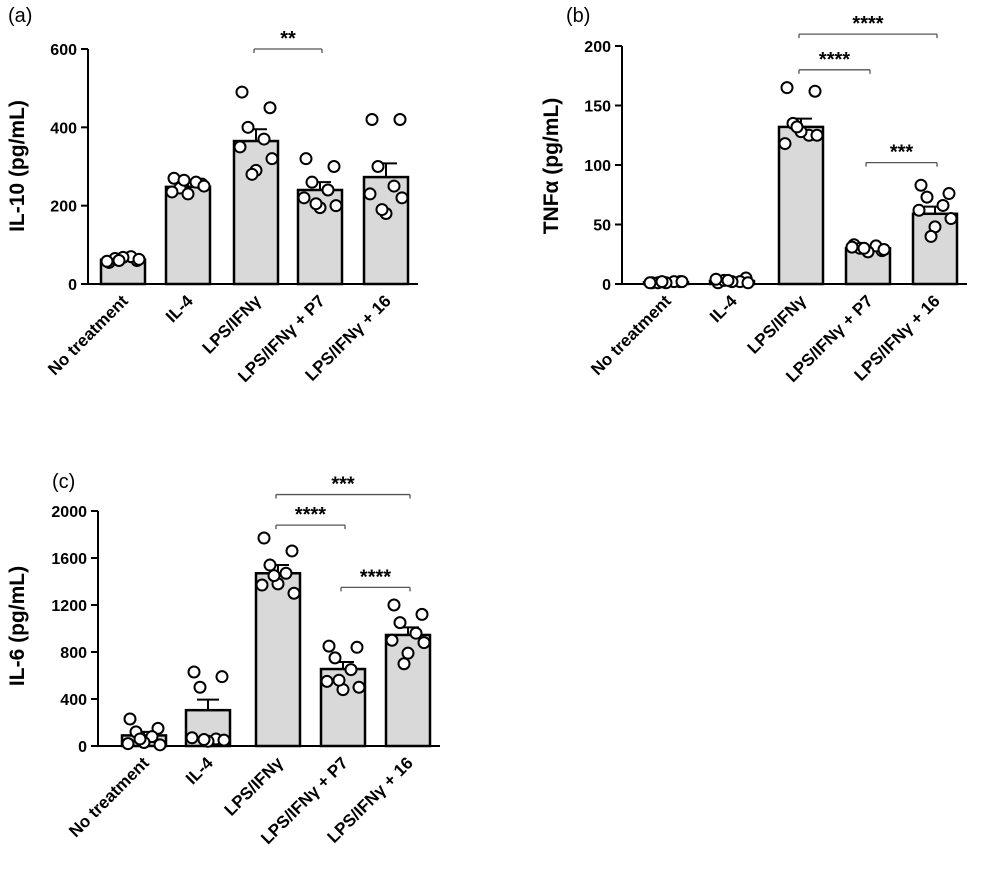  What do you see at coordinates (602, 226) in the screenshot?
I see `y-tick-label: 50` at bounding box center [602, 226].